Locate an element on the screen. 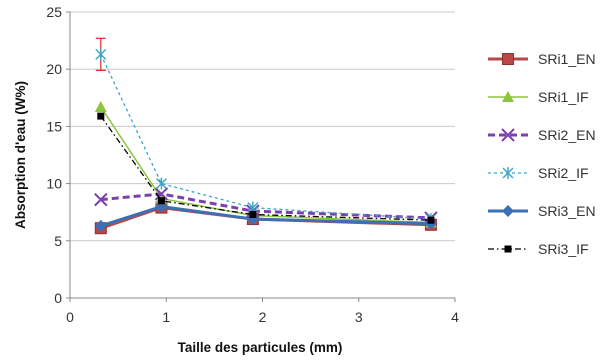  y-tick-labels: 0 5 10 15 20 25 is located at coordinates (54, 155).